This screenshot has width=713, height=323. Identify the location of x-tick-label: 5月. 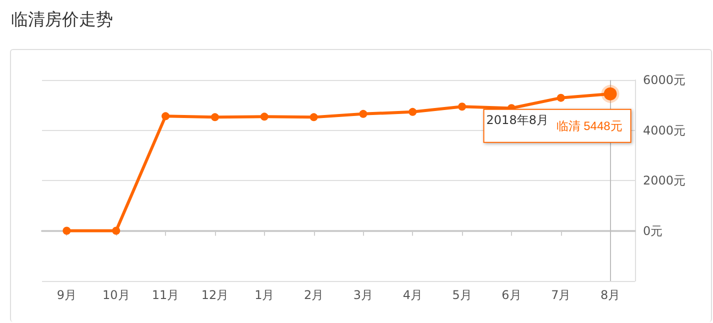
(462, 295).